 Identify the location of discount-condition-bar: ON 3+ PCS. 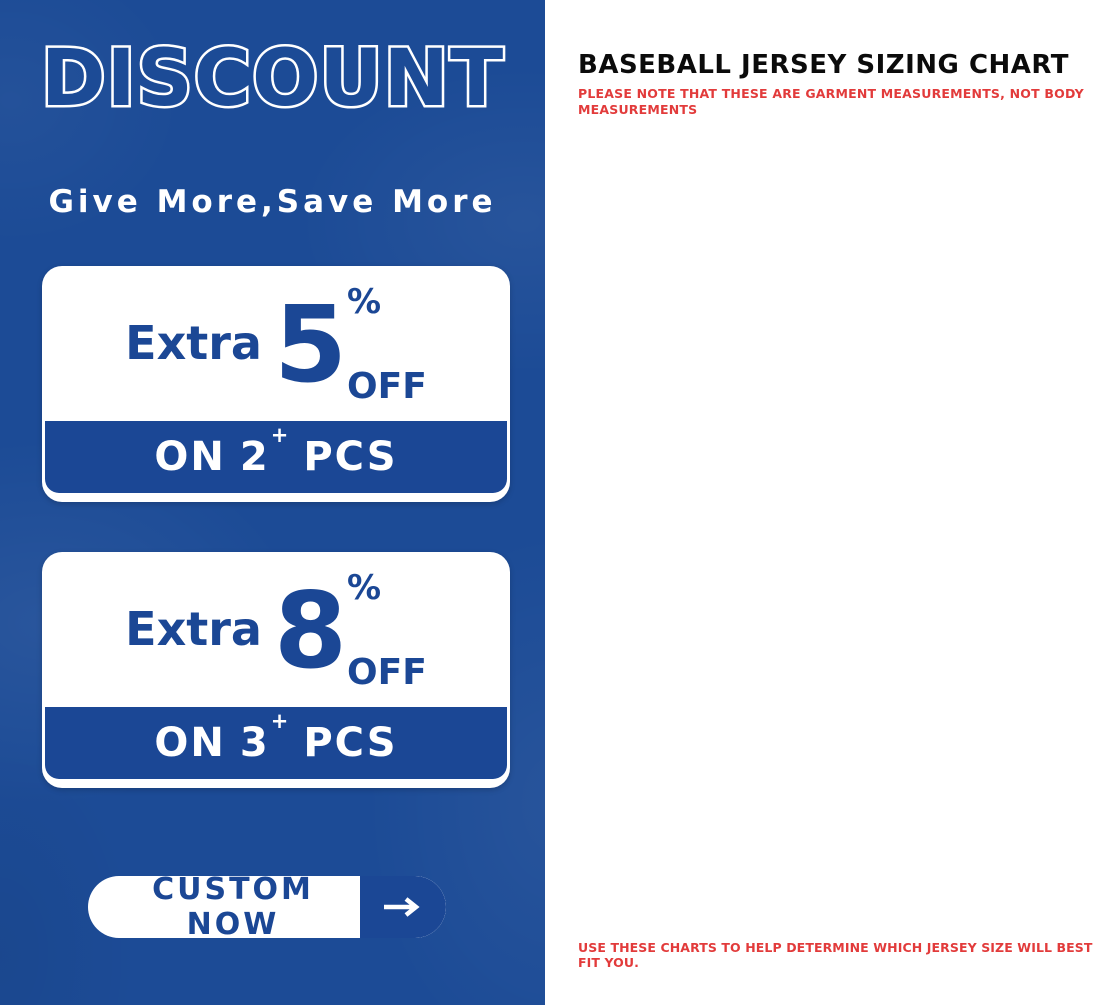
(276, 743).